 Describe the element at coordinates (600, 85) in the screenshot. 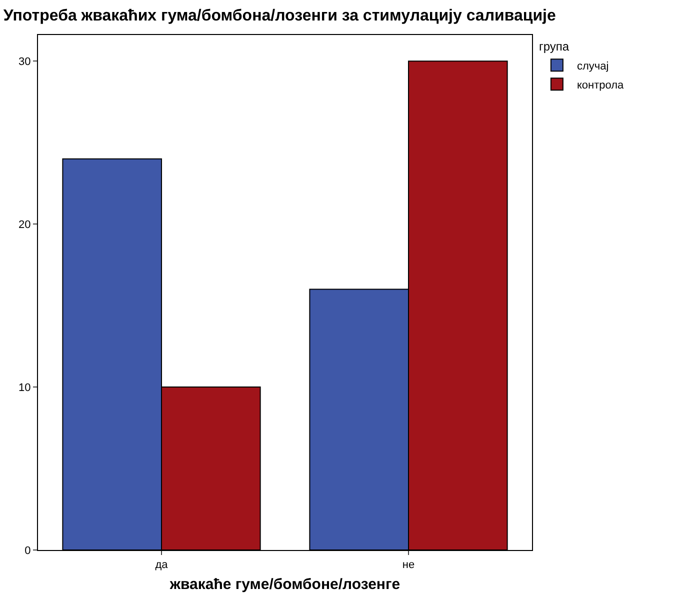

I see `legend-label: контрола` at that location.